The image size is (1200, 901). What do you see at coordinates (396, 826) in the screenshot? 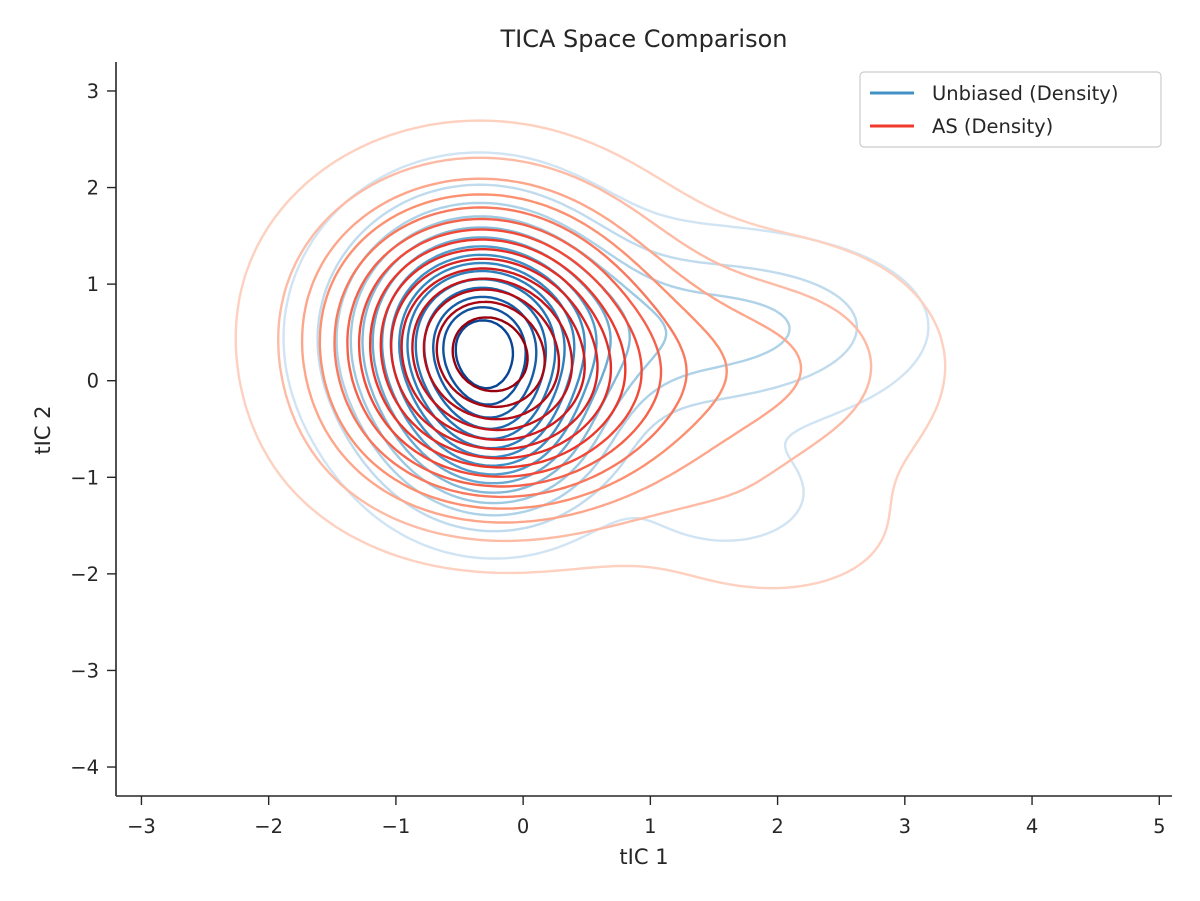
I see `x-tick-label: −1` at bounding box center [396, 826].